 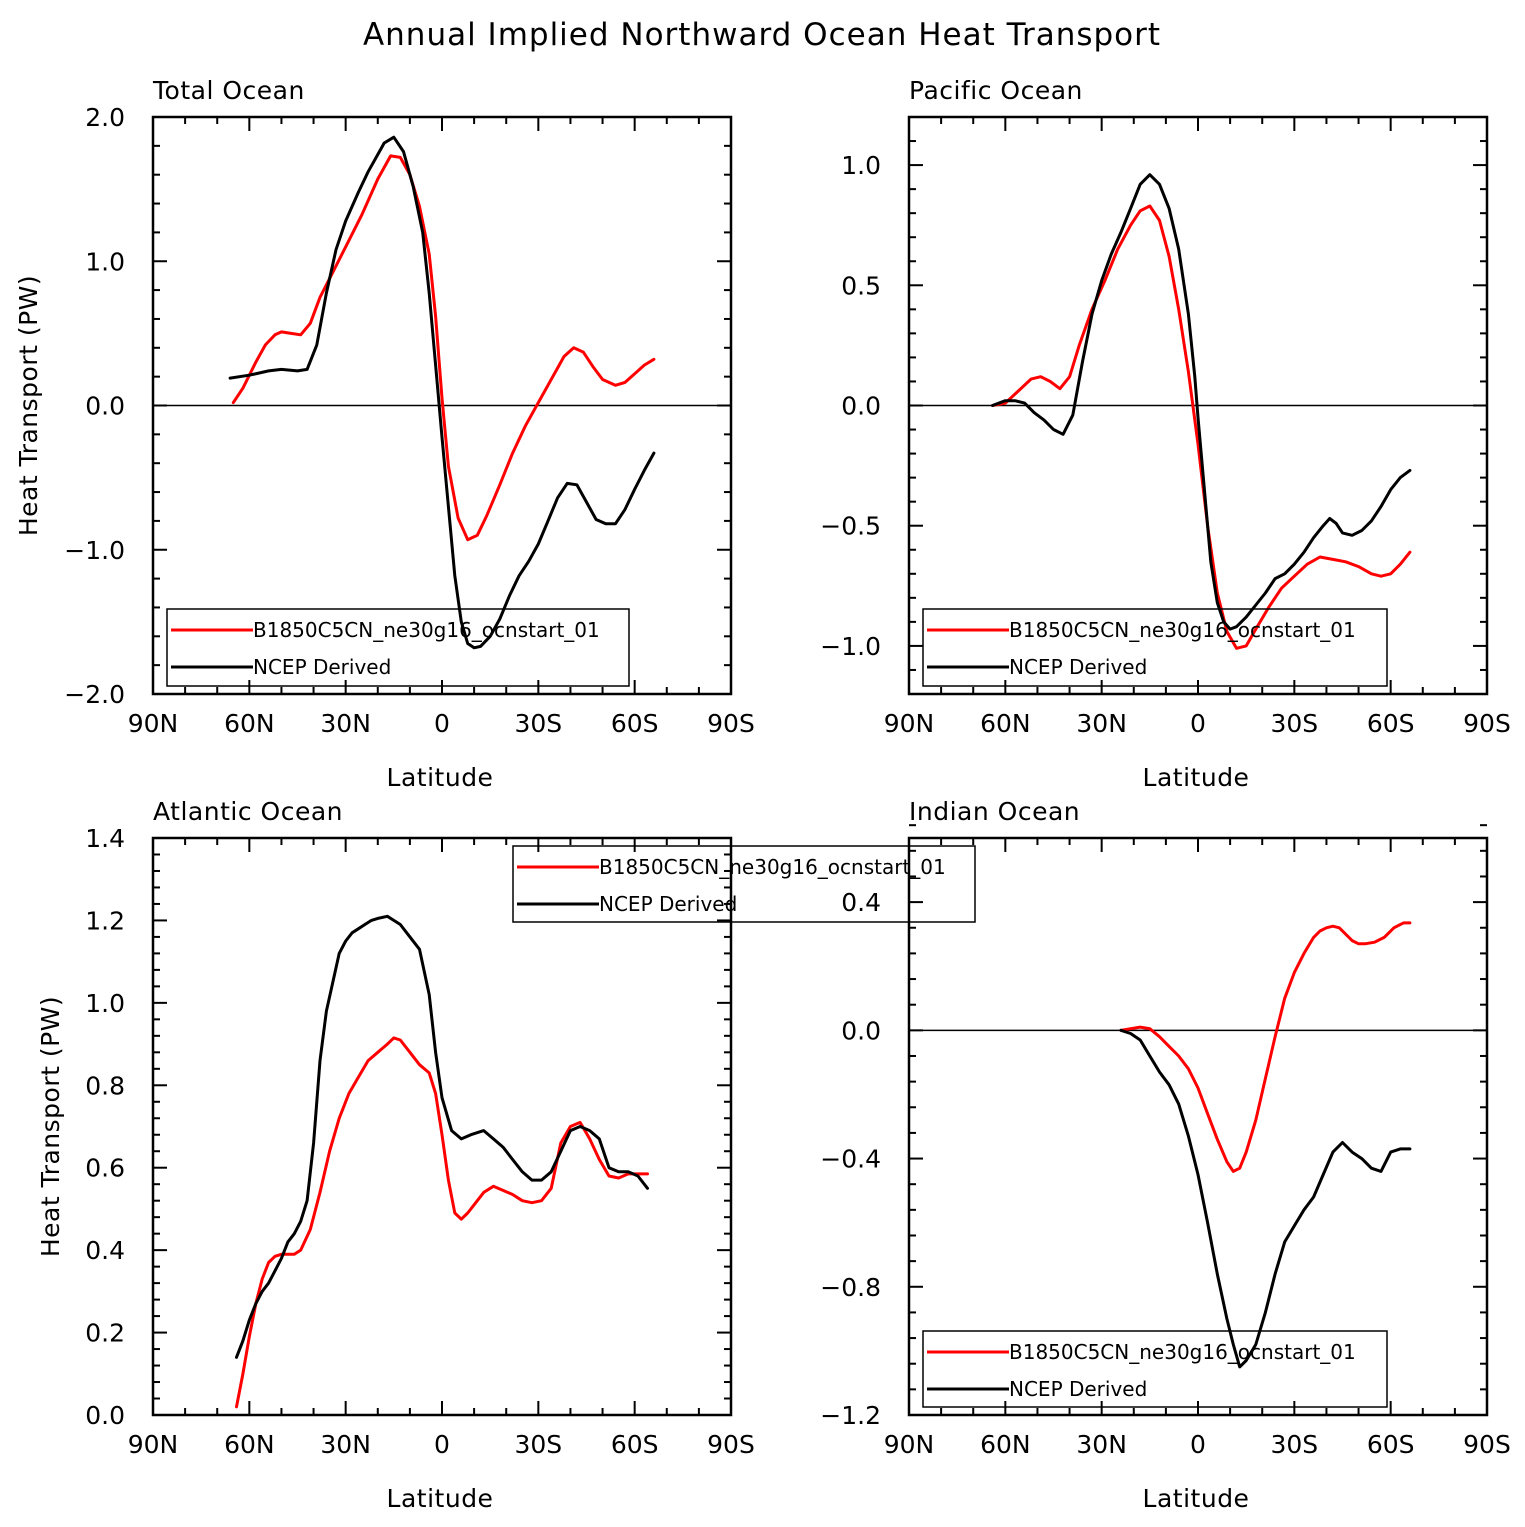 I want to click on y-tick-label: 0.5, so click(x=861, y=285).